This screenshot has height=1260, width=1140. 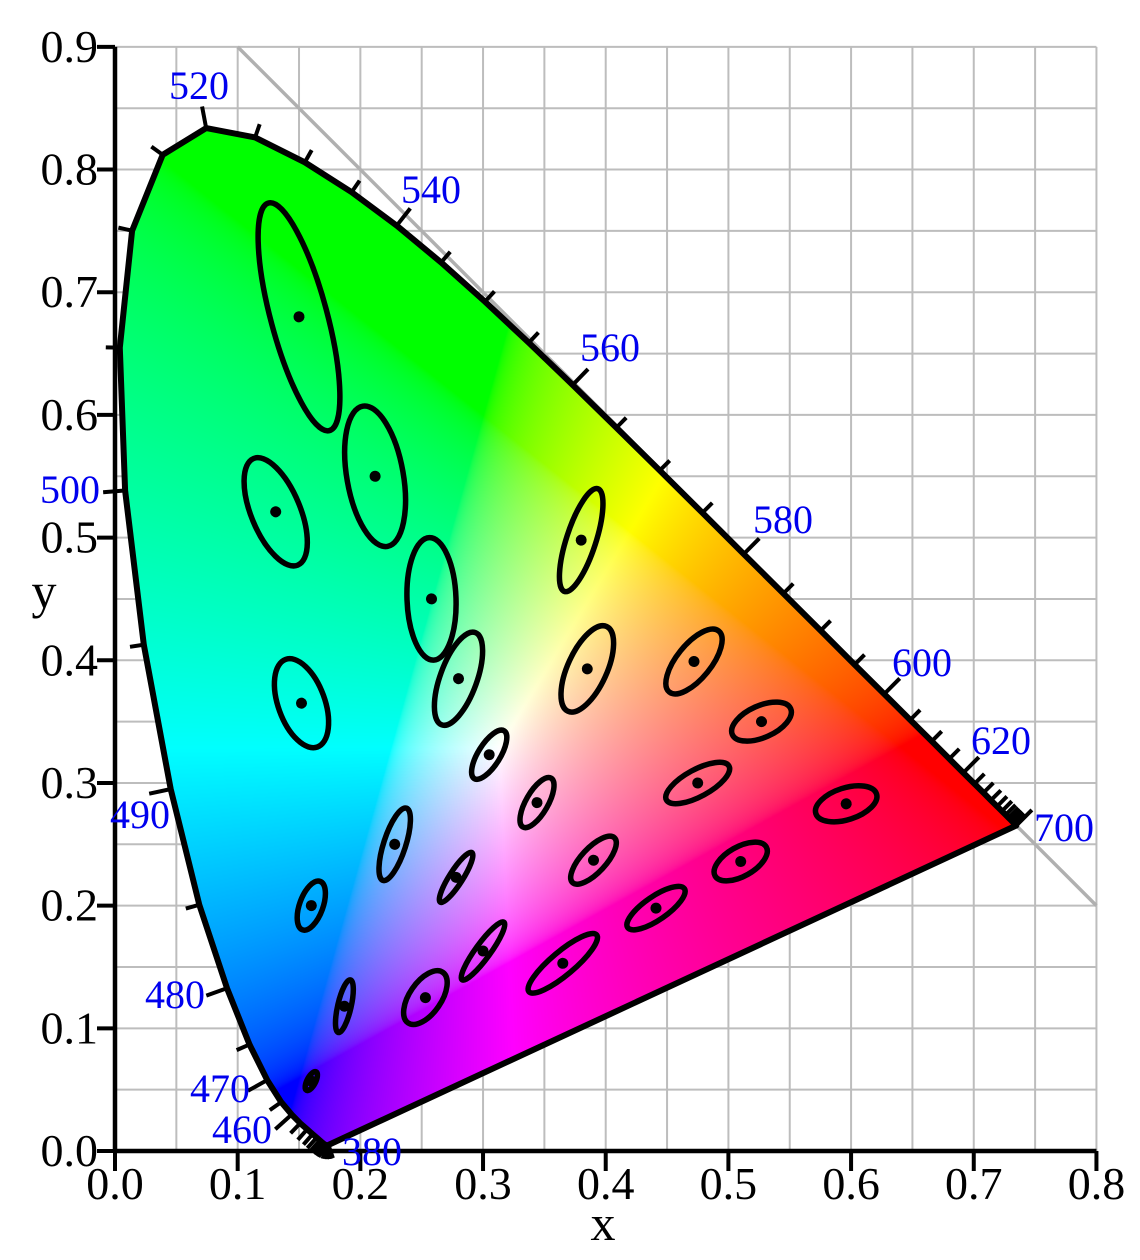 I want to click on y-axis-tick-label: 0.5, so click(x=70, y=537).